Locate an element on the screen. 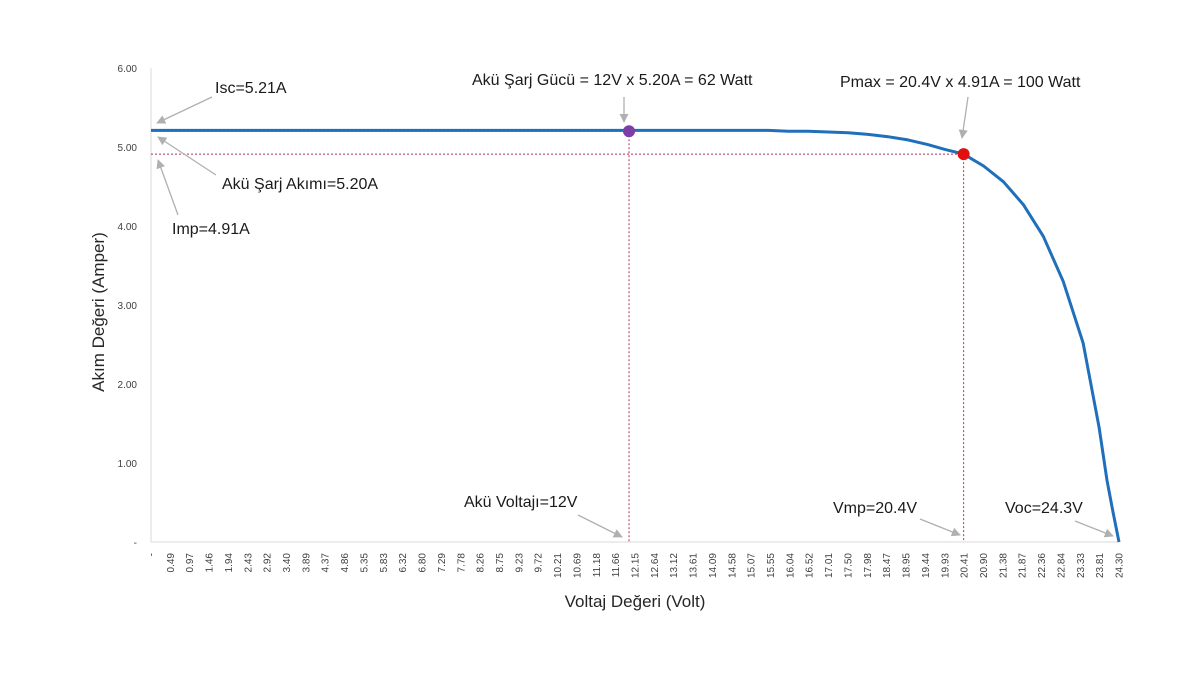 This screenshot has width=1198, height=679. x-tick-label: 0.49 is located at coordinates (171, 563).